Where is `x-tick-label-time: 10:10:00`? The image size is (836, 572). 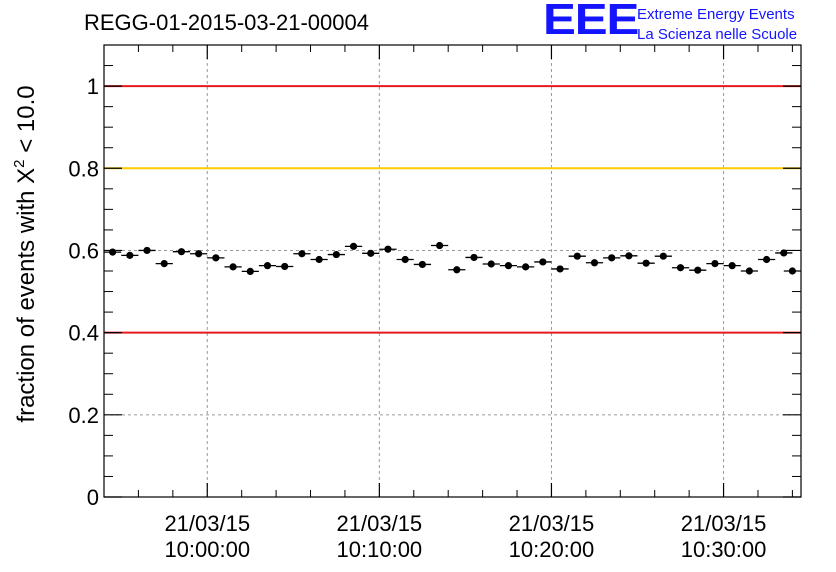 x-tick-label-time: 10:10:00 is located at coordinates (380, 549).